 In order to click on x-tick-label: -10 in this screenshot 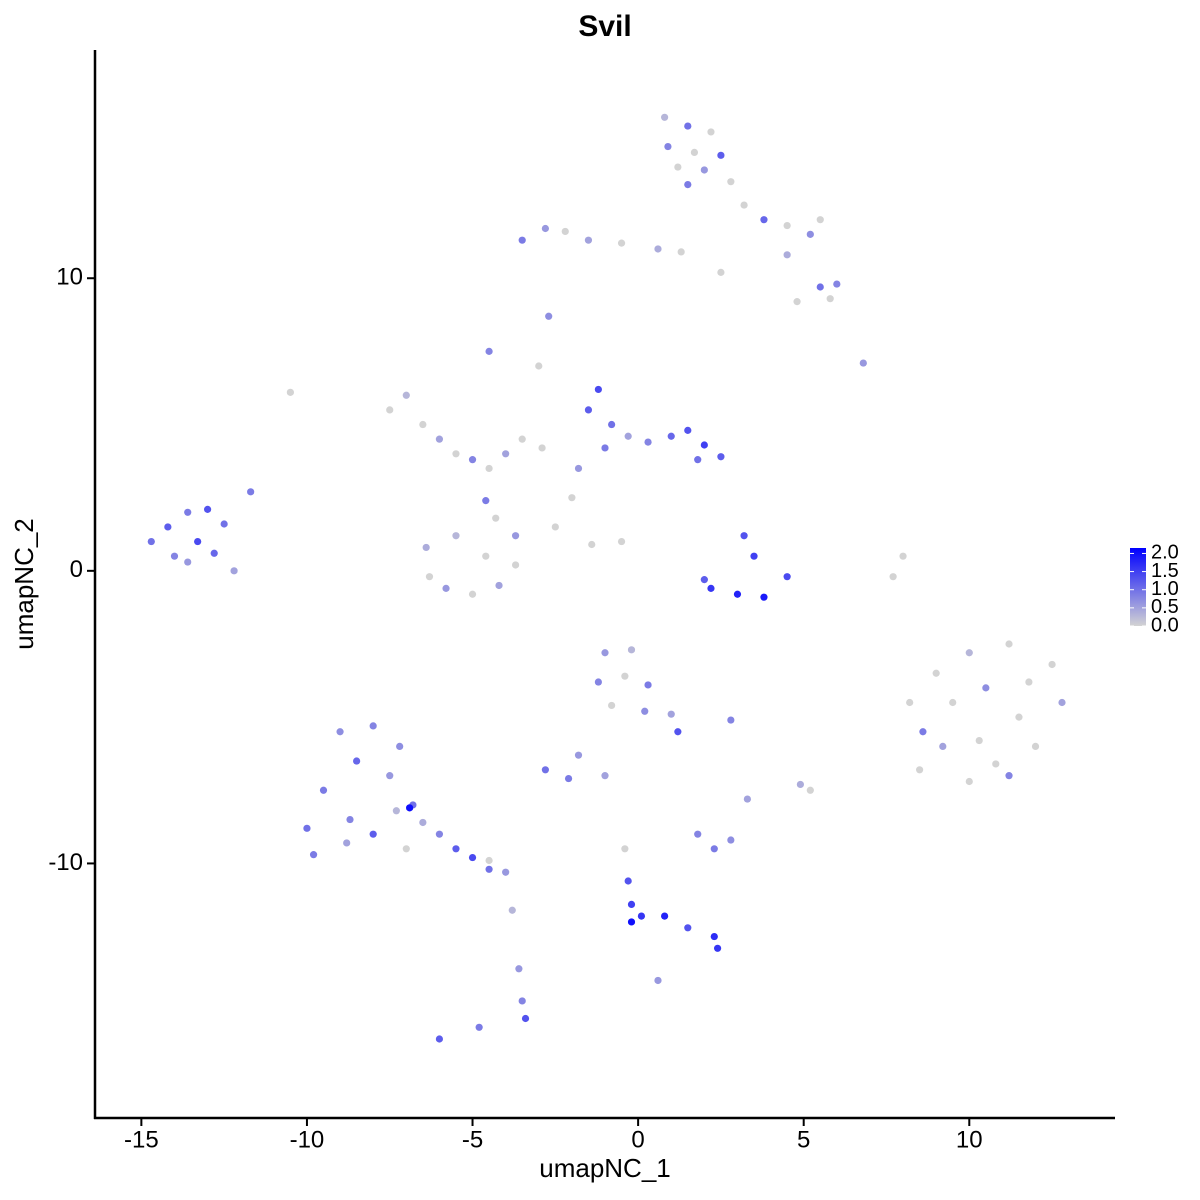, I will do `click(307, 1139)`.